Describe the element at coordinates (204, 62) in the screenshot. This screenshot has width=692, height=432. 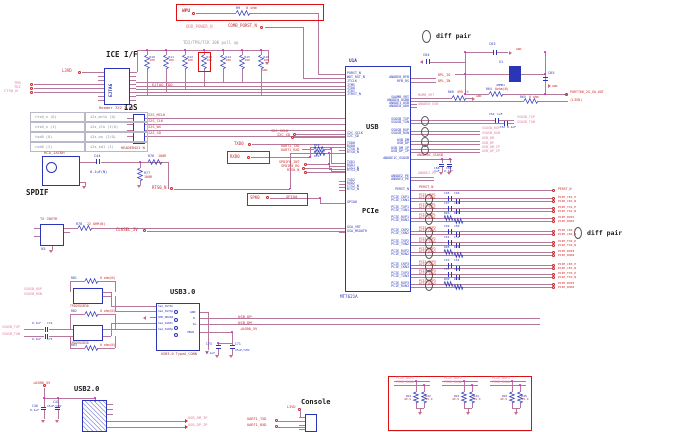
I see `annotation-box` at that location.